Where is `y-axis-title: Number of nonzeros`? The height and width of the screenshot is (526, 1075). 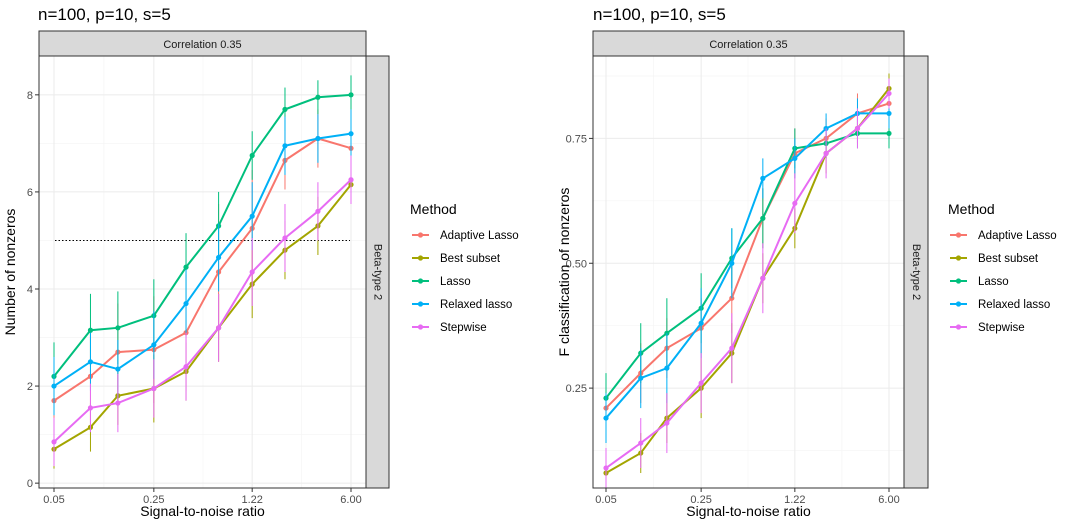 y-axis-title: Number of nonzeros is located at coordinates (10, 272).